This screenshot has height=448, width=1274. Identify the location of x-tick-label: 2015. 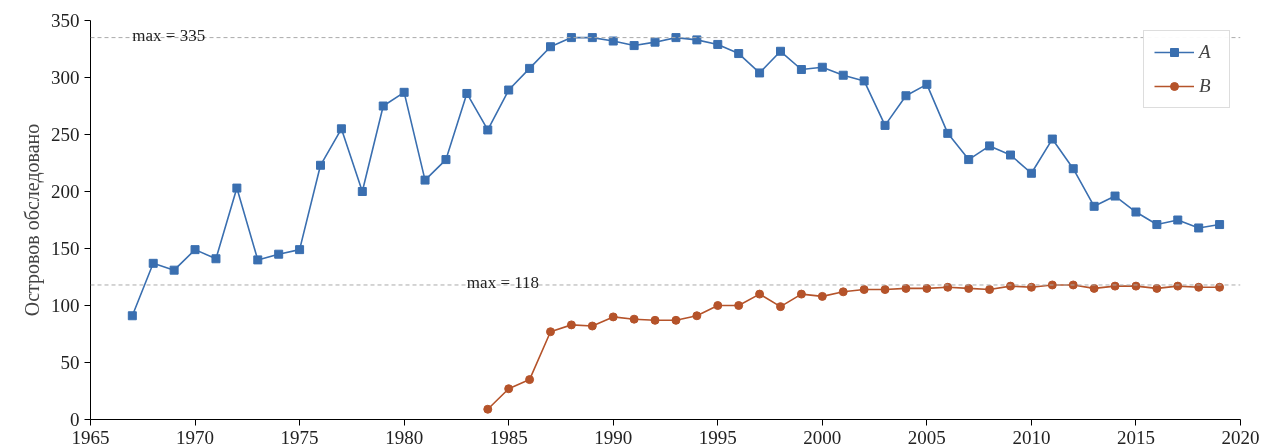
(1135, 437).